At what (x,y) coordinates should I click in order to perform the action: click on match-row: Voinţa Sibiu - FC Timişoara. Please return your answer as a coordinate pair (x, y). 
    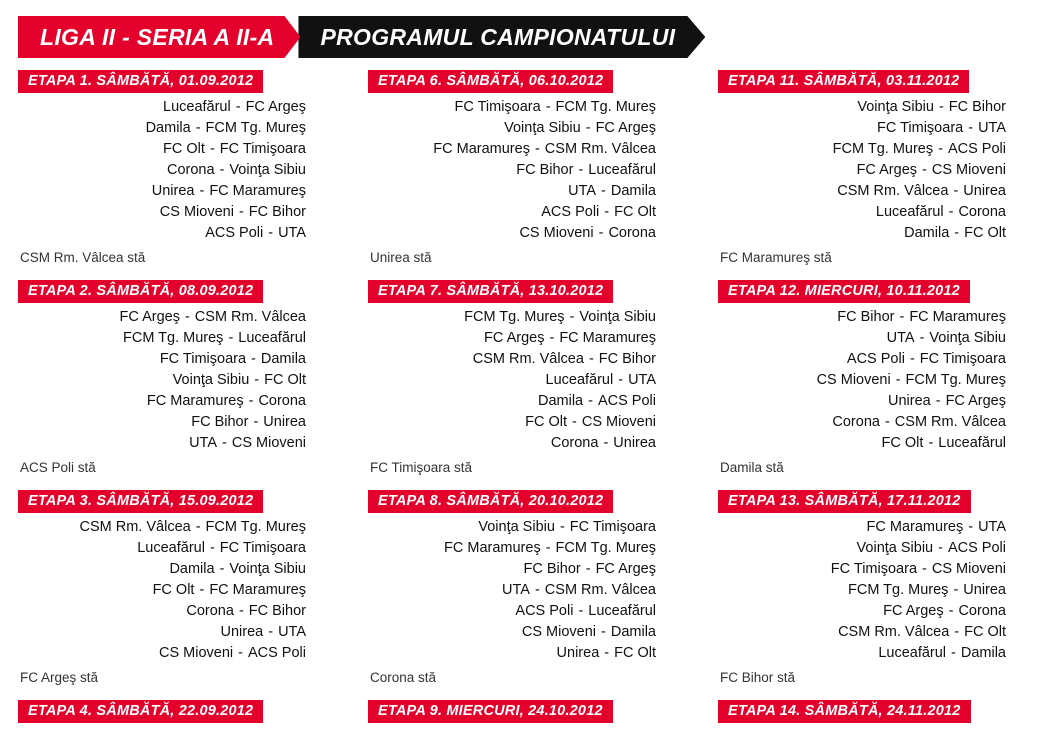
    Looking at the image, I should click on (525, 527).